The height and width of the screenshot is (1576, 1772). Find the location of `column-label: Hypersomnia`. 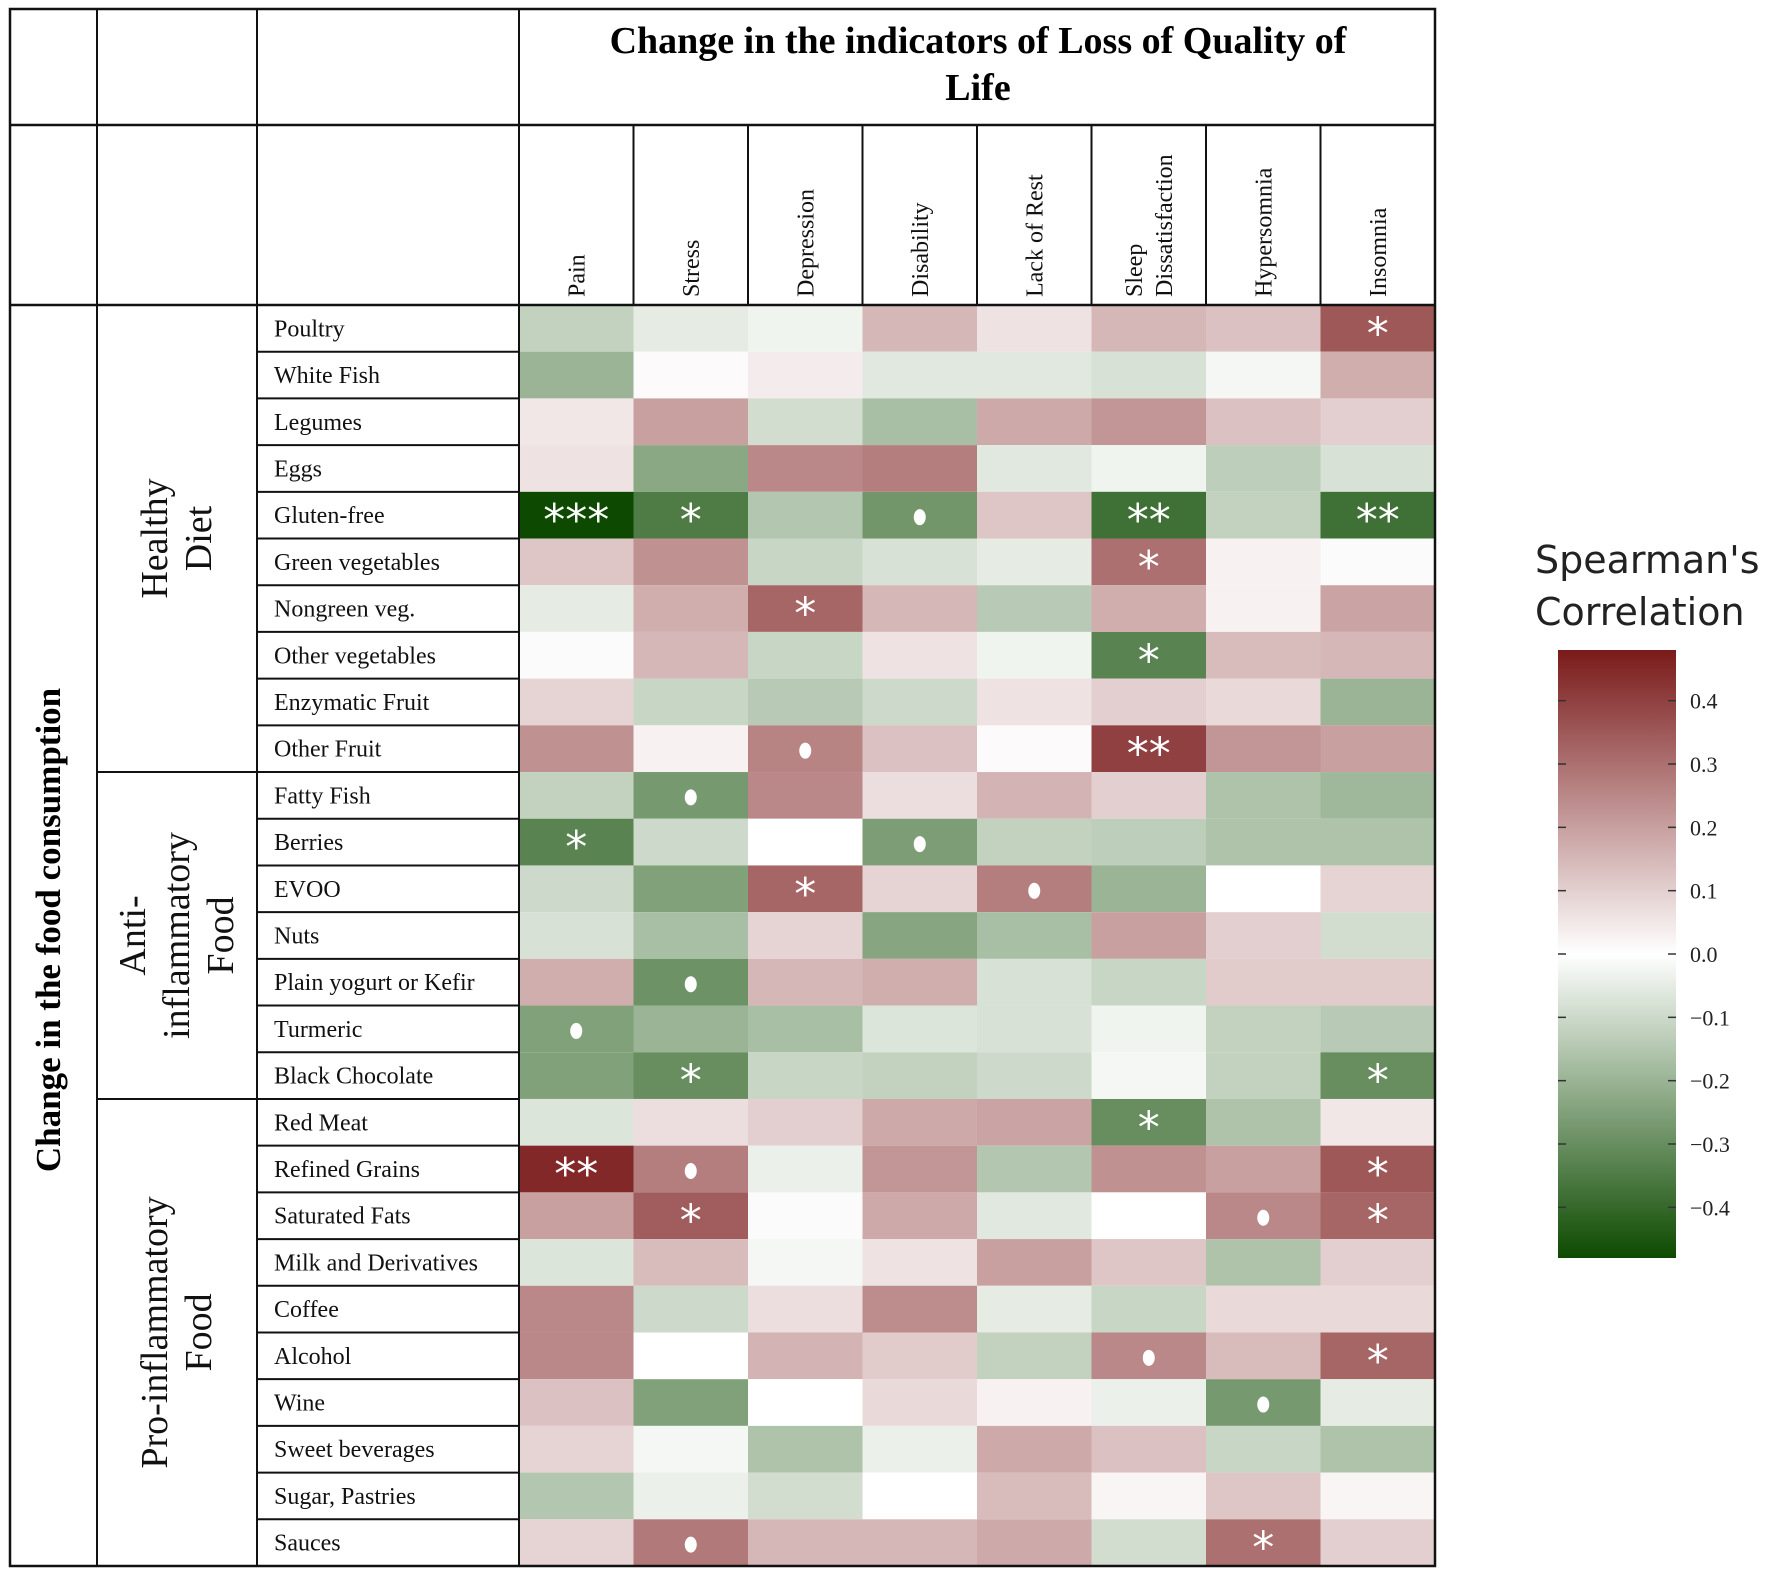

column-label: Hypersomnia is located at coordinates (1264, 232).